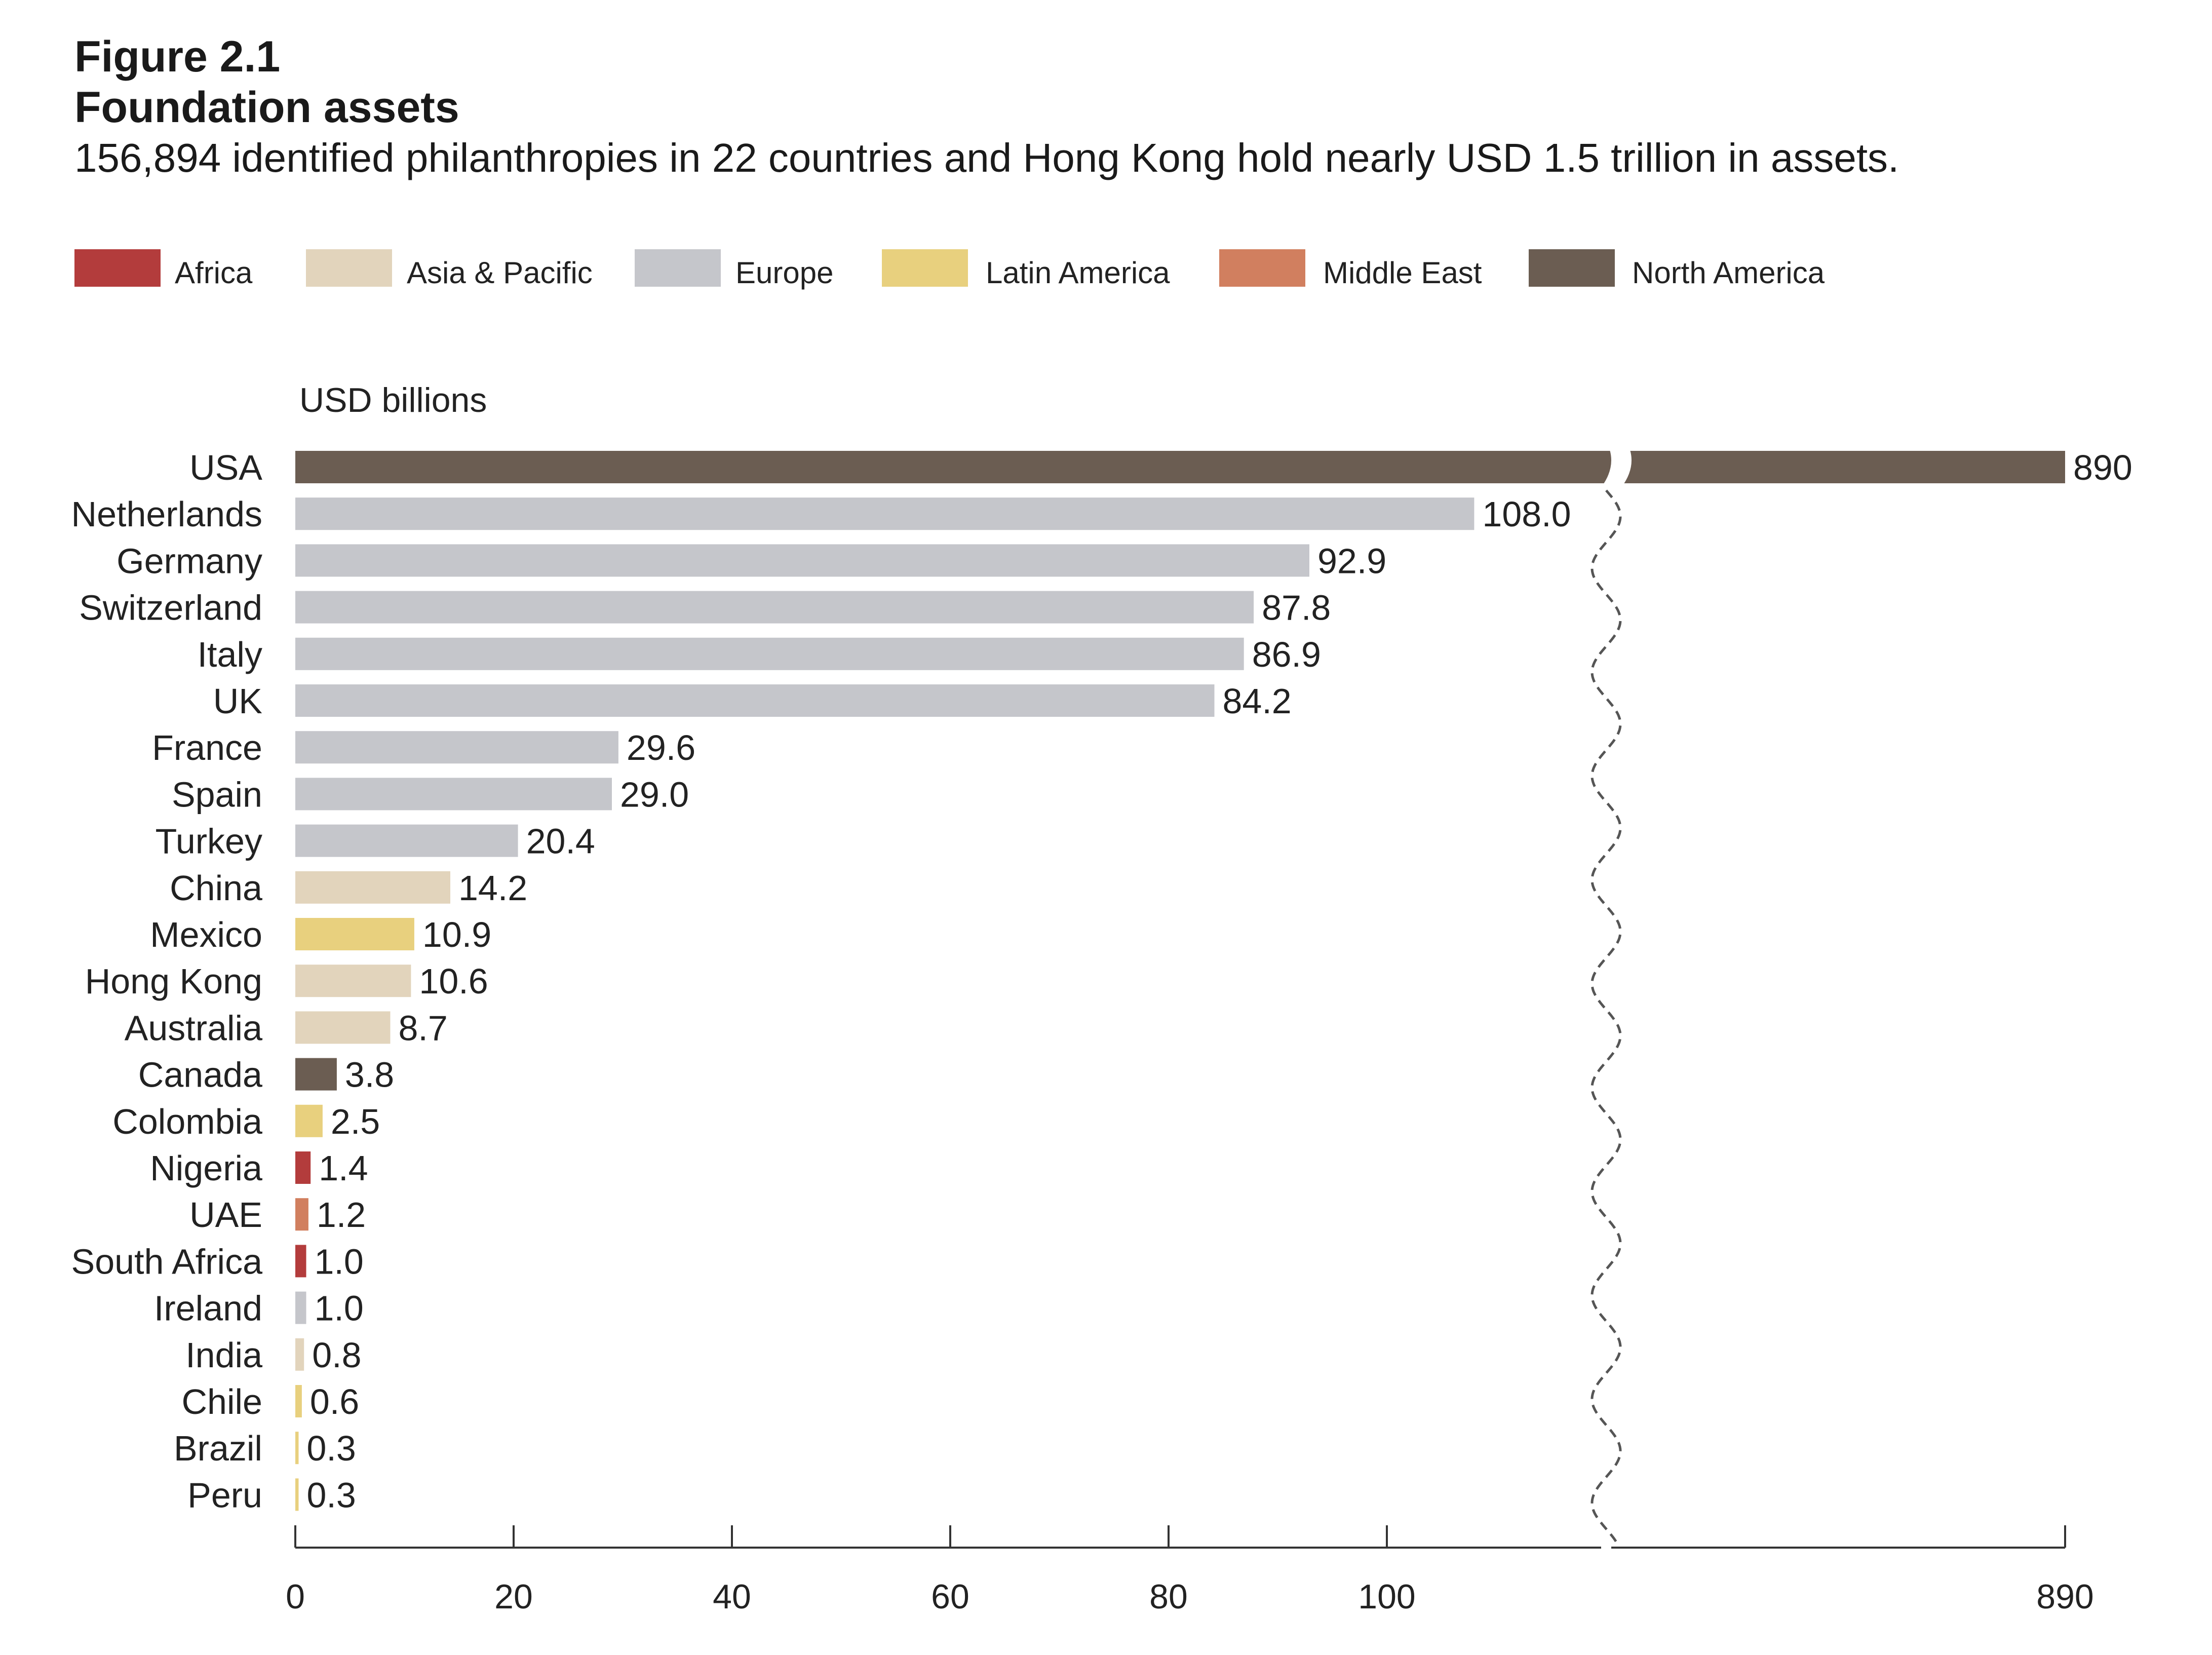  What do you see at coordinates (885, 513) in the screenshot?
I see `bar-netherlands` at bounding box center [885, 513].